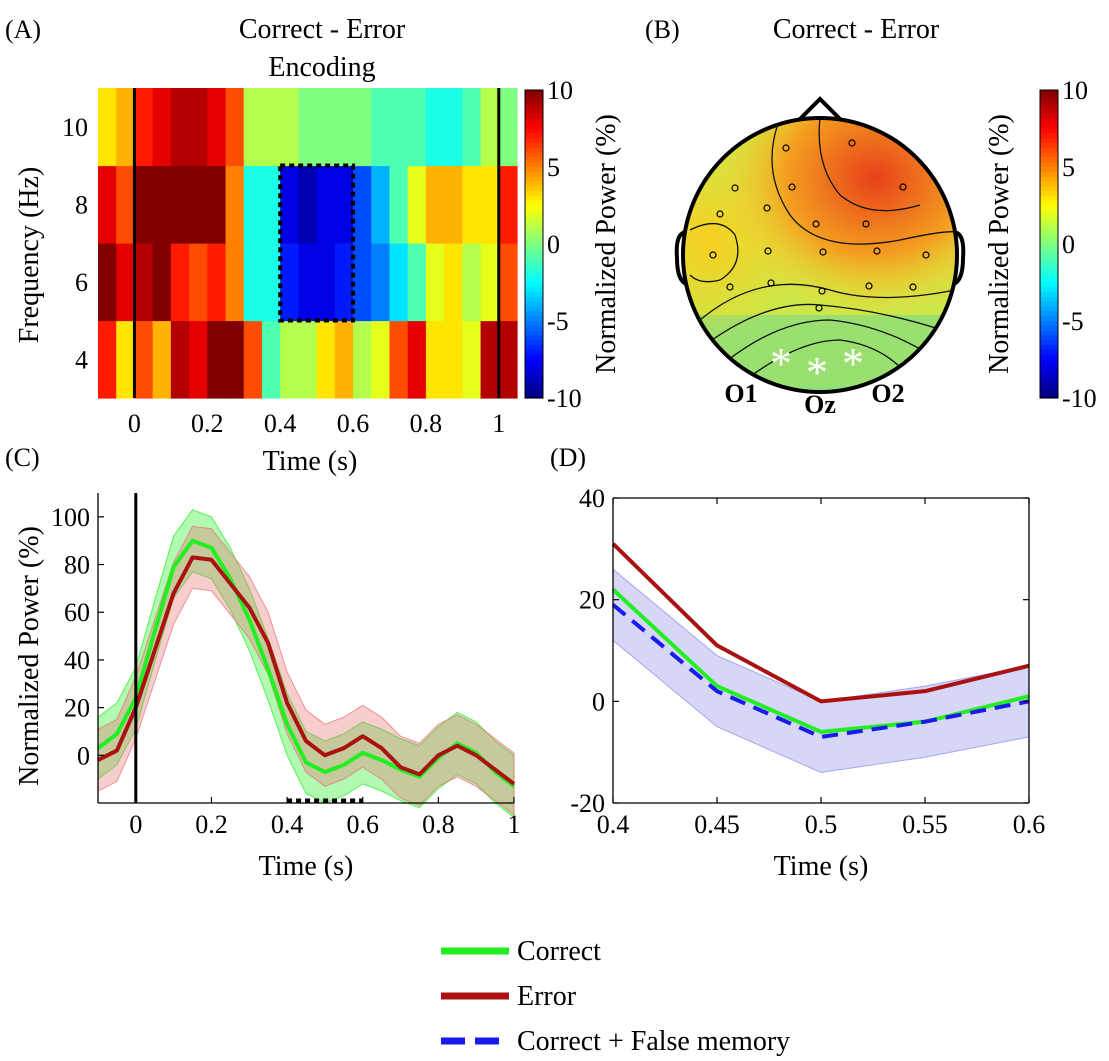  Describe the element at coordinates (853, 363) in the screenshot. I see `asterisk-marker: *` at that location.